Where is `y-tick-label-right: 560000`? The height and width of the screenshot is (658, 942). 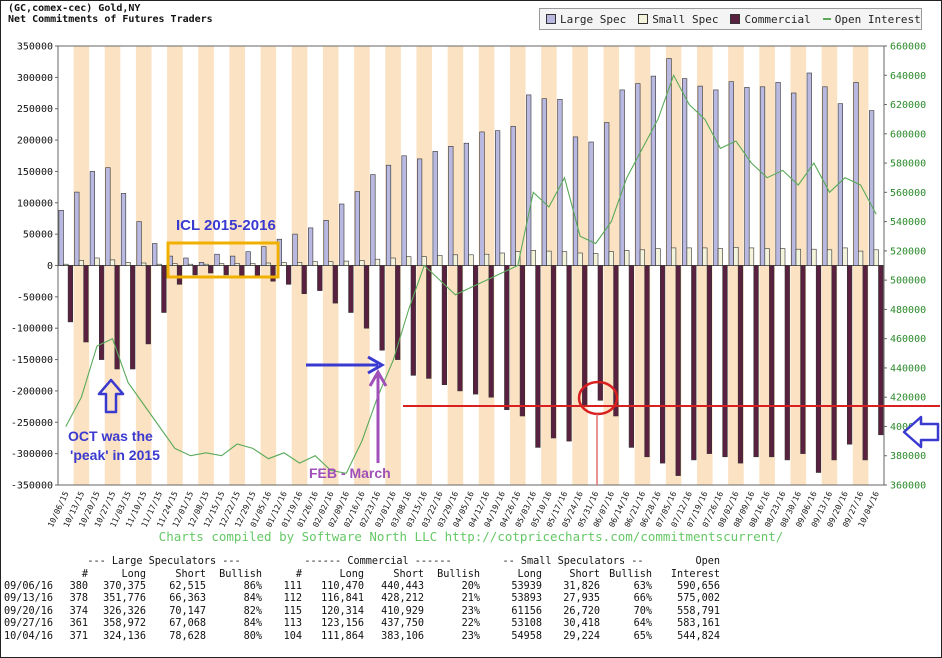 y-tick-label-right: 560000 is located at coordinates (908, 193).